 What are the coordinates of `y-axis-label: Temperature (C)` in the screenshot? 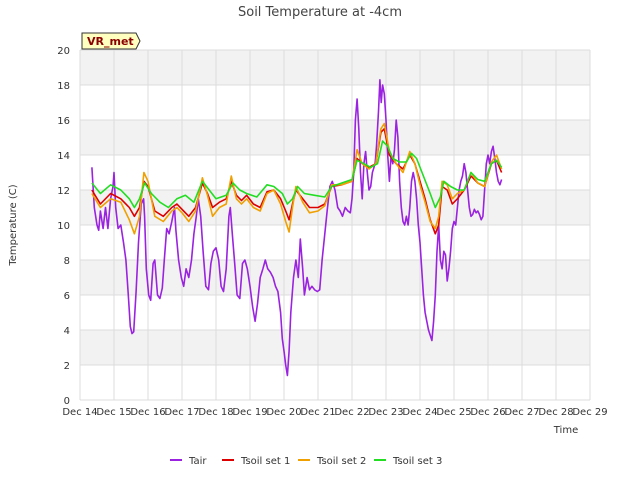 It's located at (13, 225).